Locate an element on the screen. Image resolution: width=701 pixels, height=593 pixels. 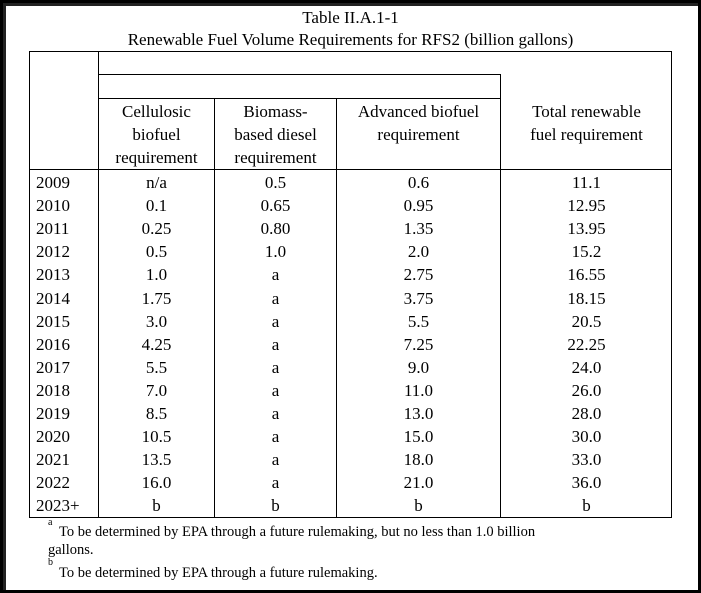
table-cell: 11.0 is located at coordinates (418, 390).